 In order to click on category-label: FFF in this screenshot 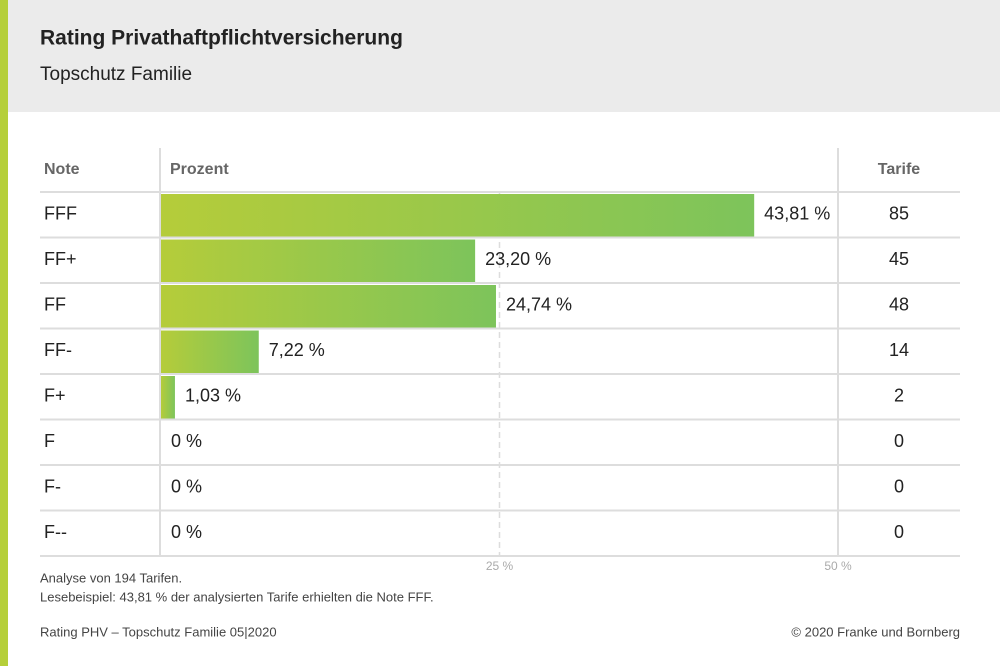, I will do `click(60, 214)`.